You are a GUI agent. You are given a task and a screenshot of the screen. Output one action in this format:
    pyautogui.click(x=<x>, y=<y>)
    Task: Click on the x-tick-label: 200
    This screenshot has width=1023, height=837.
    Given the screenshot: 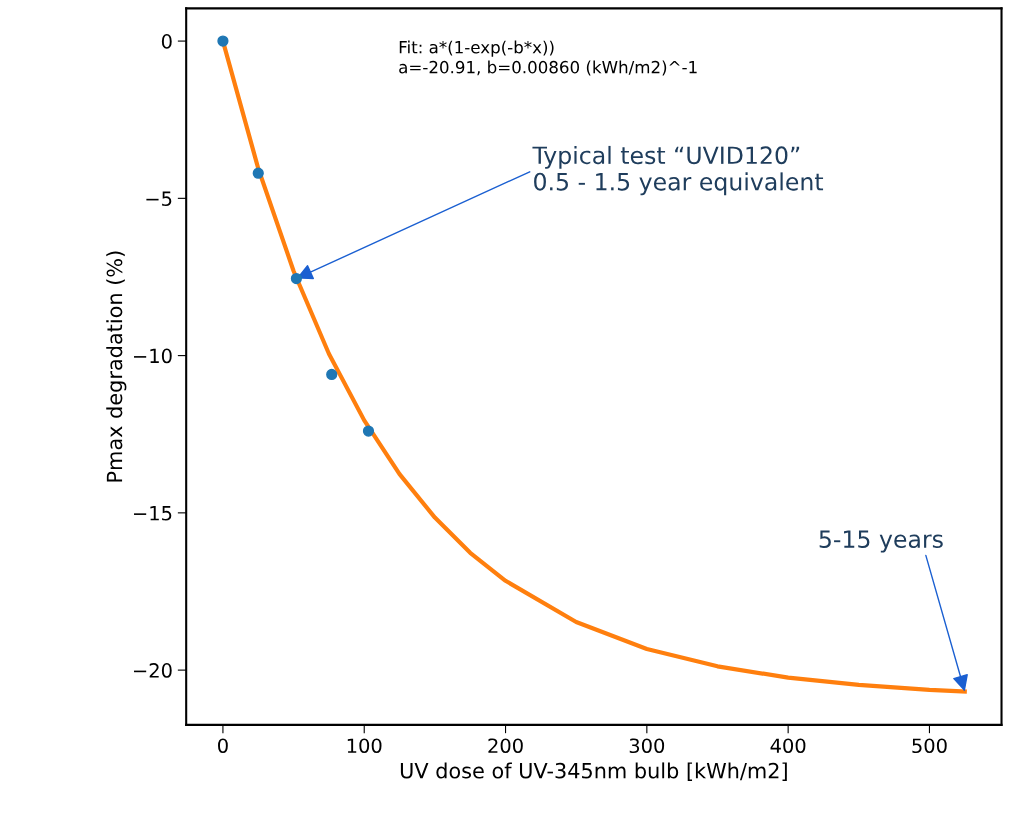 What is the action you would take?
    pyautogui.click(x=505, y=746)
    